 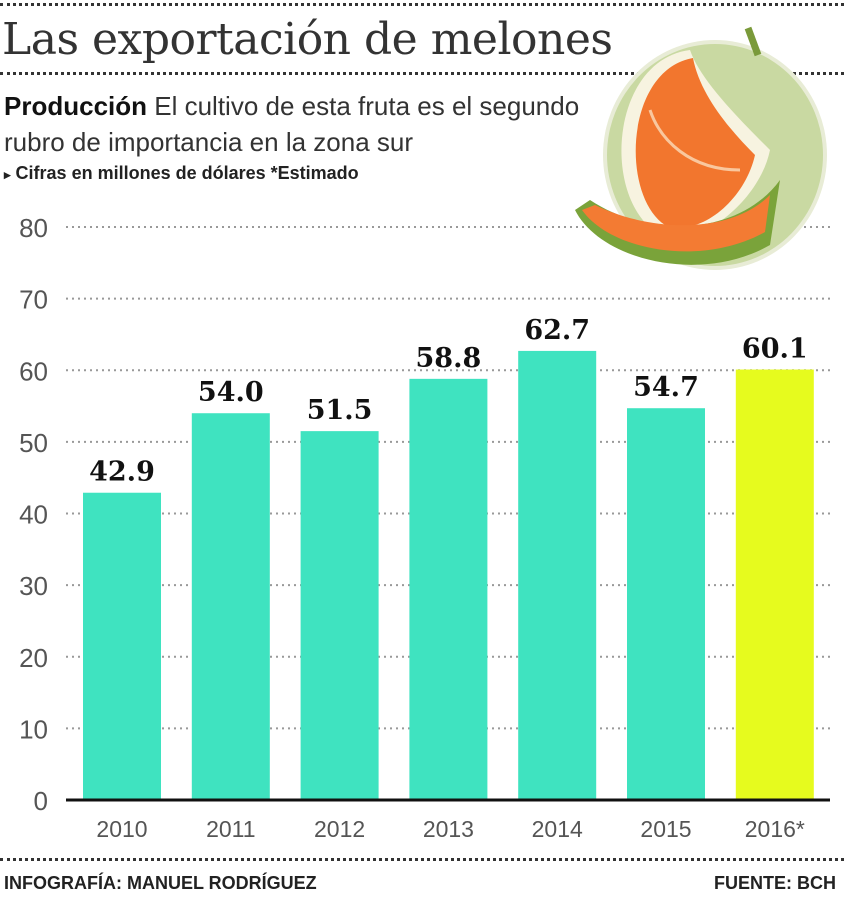 I want to click on bar-2012, so click(x=339, y=615).